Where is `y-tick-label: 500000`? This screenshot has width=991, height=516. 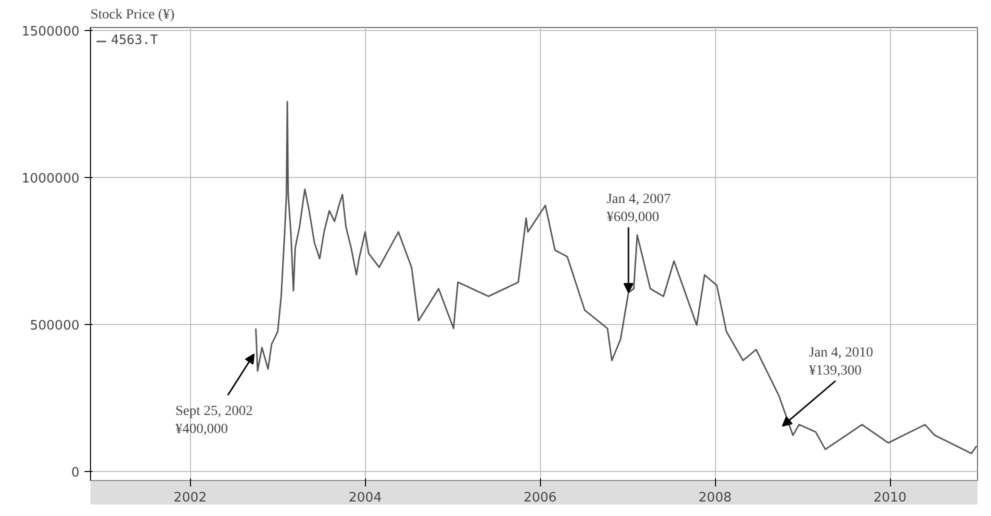 y-tick-label: 500000 is located at coordinates (55, 326).